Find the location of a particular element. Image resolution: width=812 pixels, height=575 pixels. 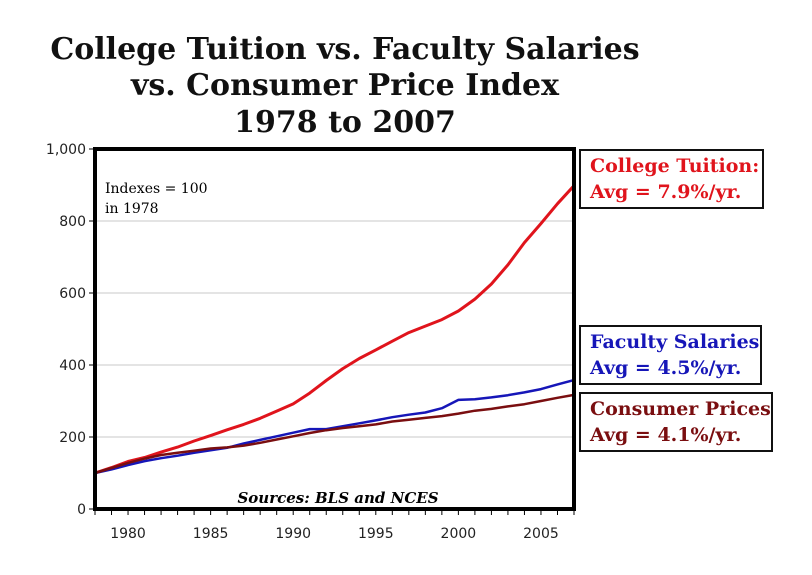

x-tick-label: 1980 is located at coordinates (128, 534).